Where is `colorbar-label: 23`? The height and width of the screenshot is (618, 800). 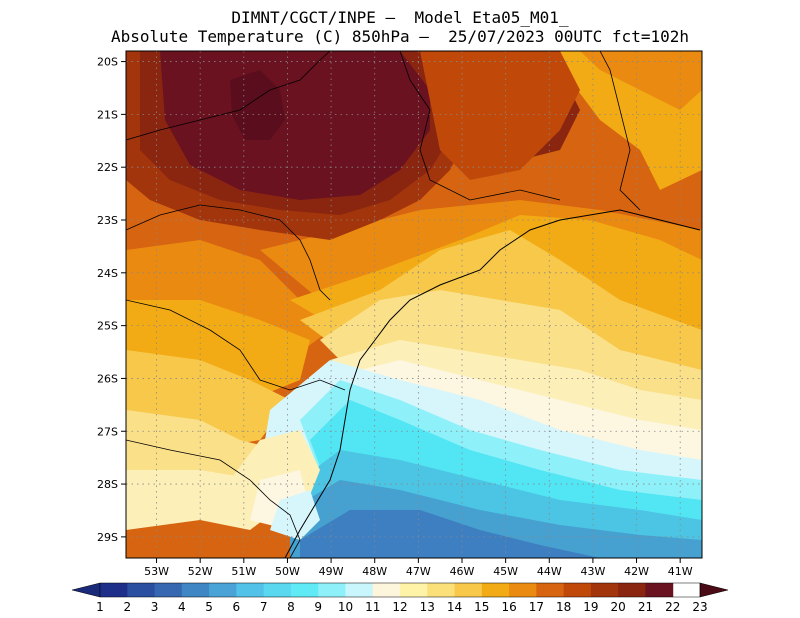 colorbar-label: 23 is located at coordinates (699, 607).